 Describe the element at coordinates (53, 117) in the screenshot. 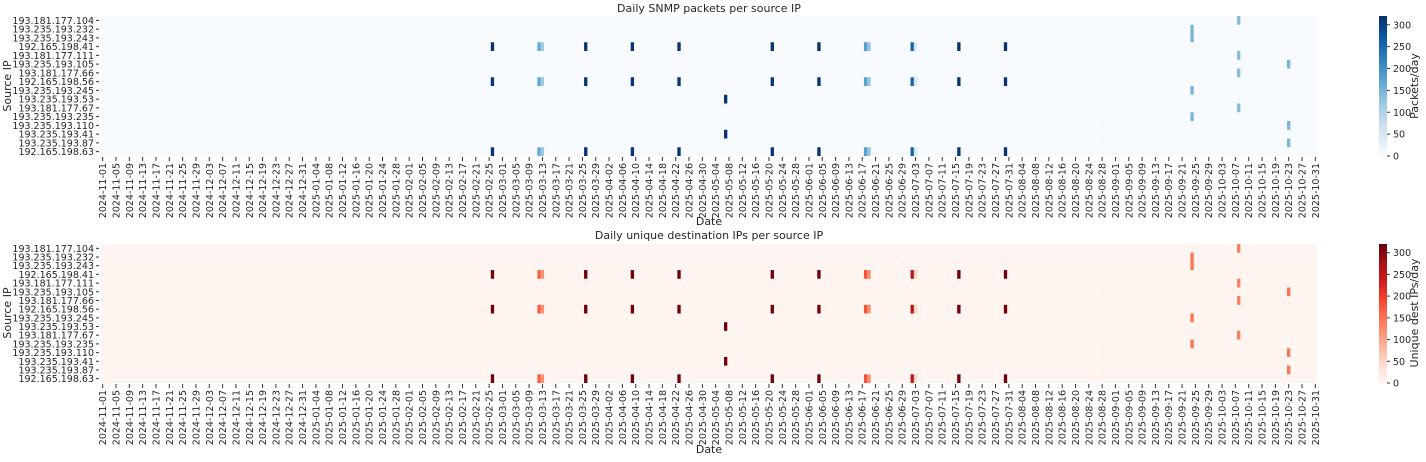

I see `y-tick-label: 193.235.193.235` at that location.